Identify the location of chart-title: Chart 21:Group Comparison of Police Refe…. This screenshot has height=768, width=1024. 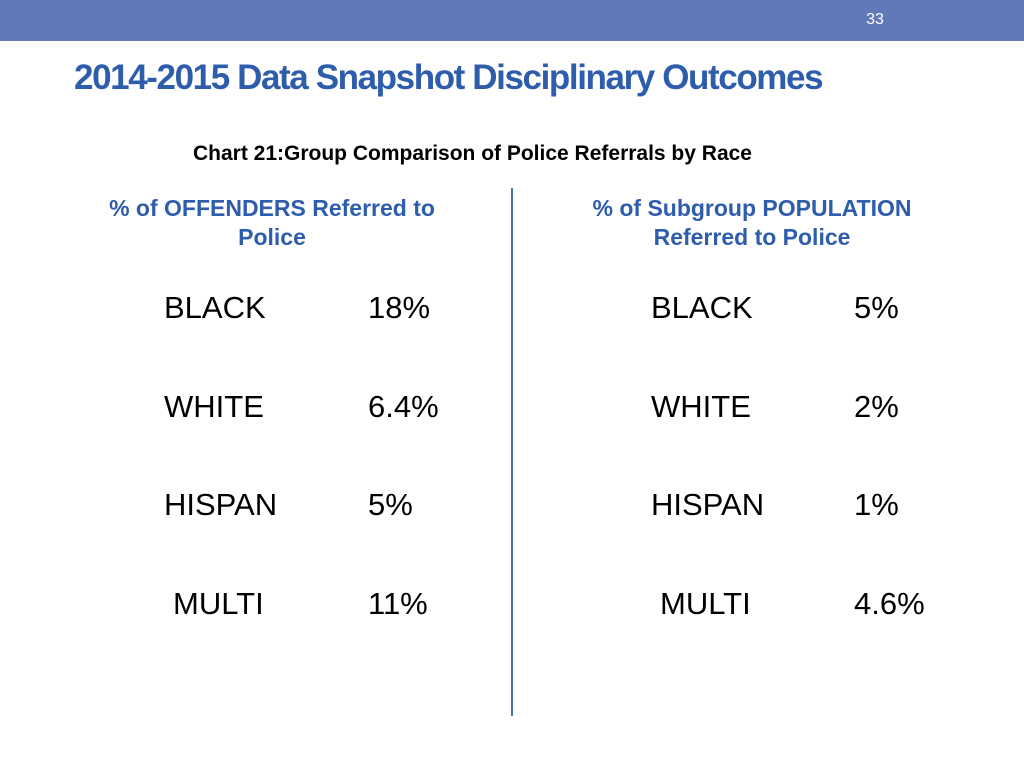
(472, 153).